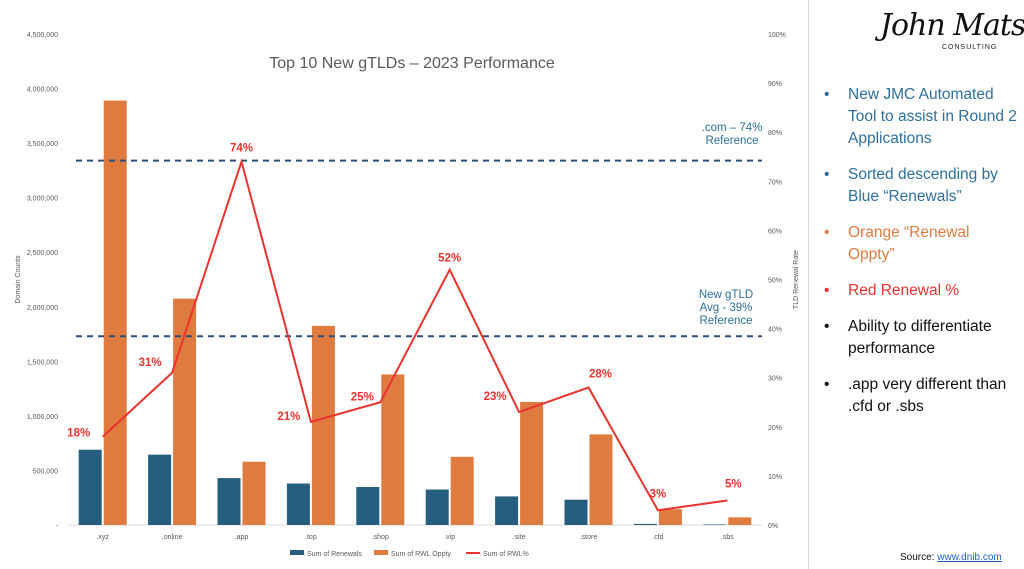 The height and width of the screenshot is (569, 1024). I want to click on y-tick-label: 2,000,000, so click(42, 308).